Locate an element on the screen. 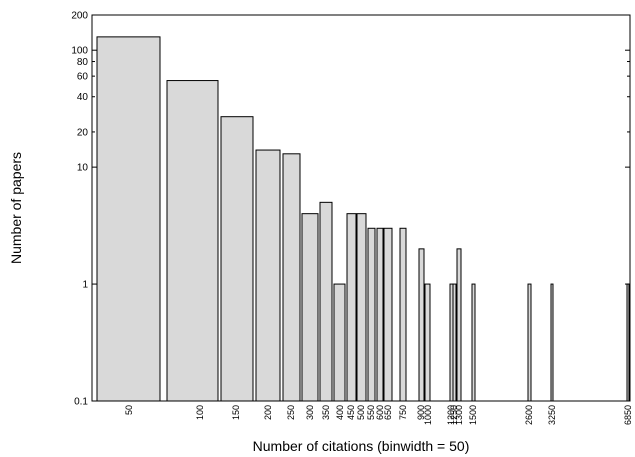 This screenshot has height=457, width=635. y-tick-label-200: 200 is located at coordinates (79, 16).